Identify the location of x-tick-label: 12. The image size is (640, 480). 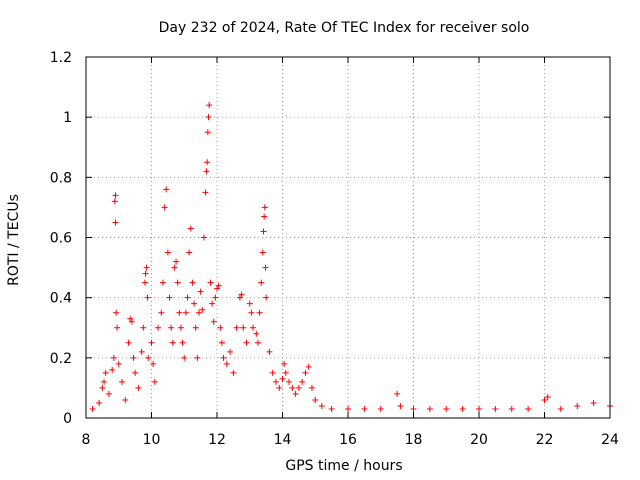
(217, 440).